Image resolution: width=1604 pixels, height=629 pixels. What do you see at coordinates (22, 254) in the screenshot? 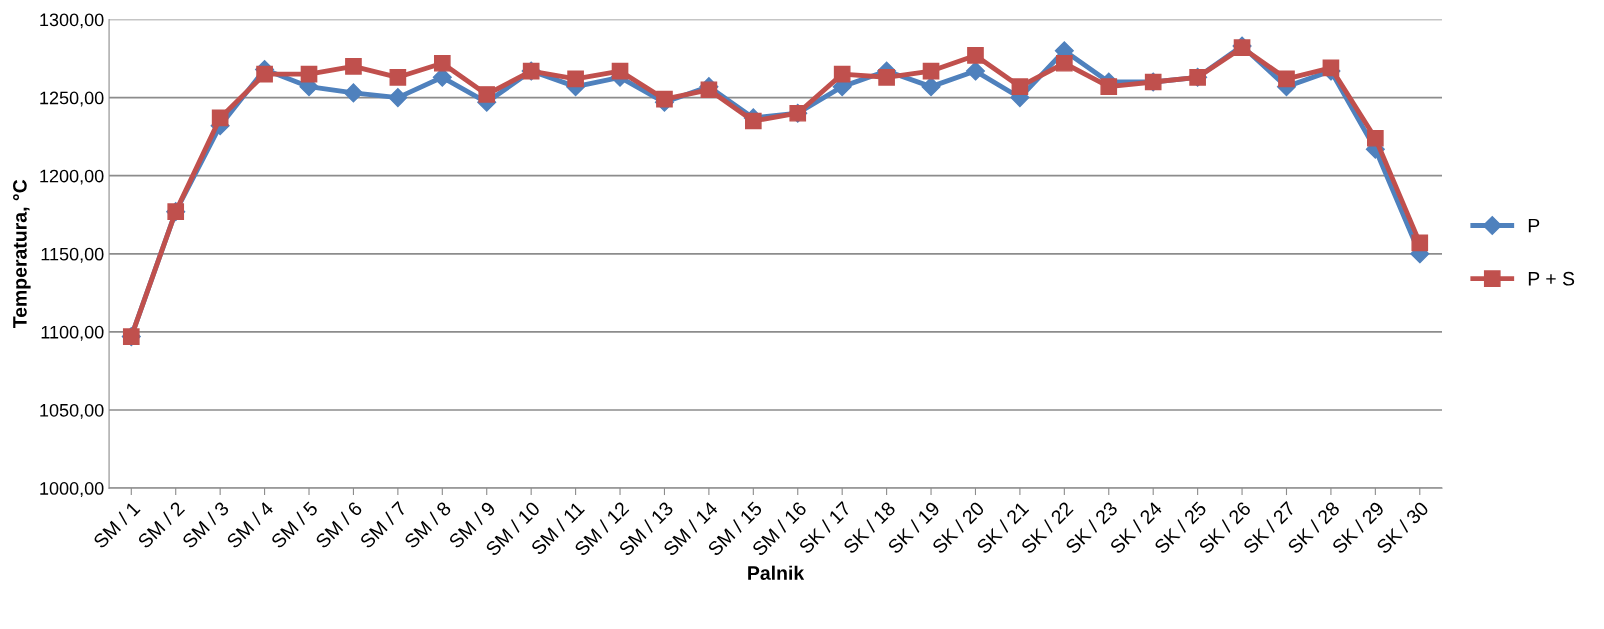
I see `y-axis-title: Temperatura, °C` at bounding box center [22, 254].